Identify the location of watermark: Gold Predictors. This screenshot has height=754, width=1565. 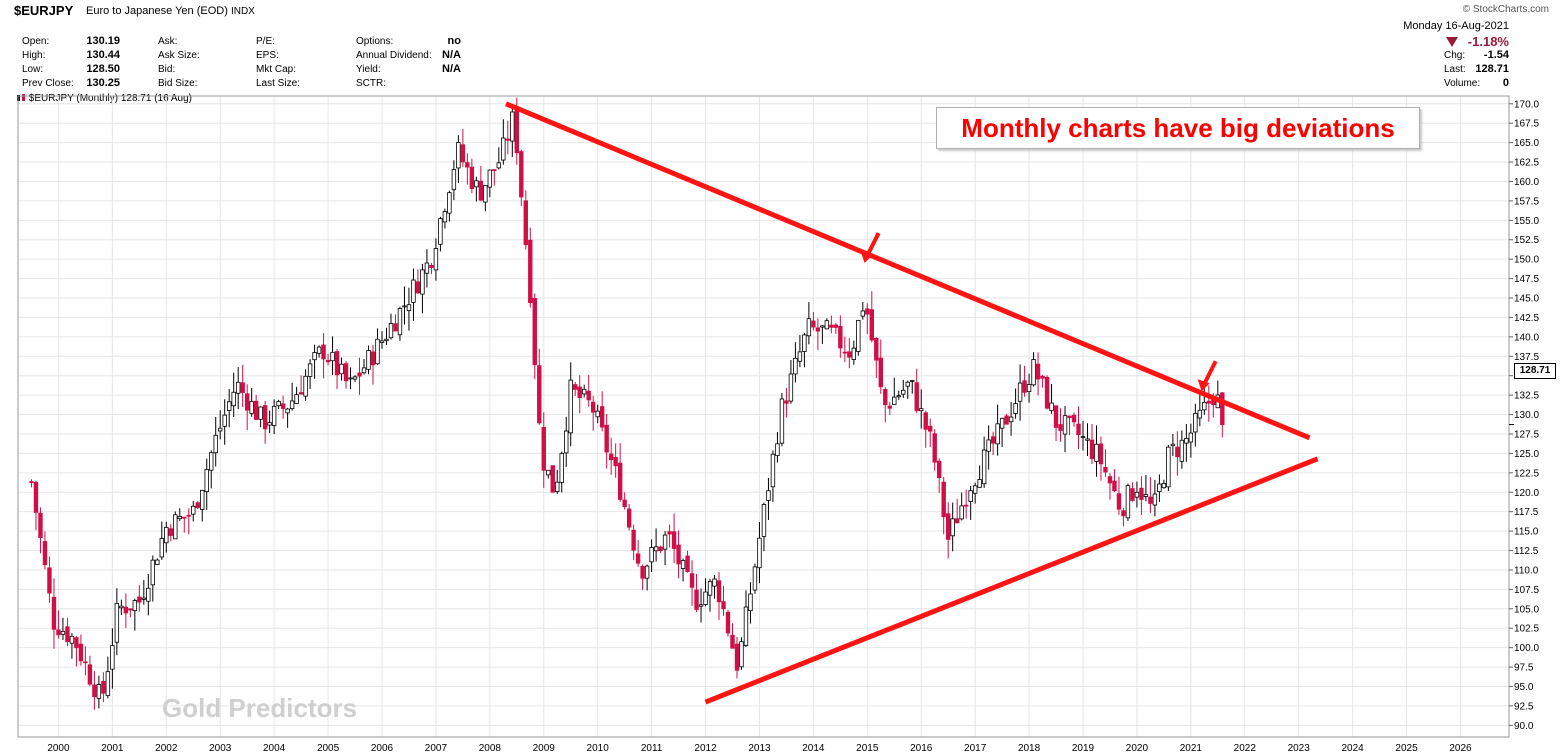
(260, 708).